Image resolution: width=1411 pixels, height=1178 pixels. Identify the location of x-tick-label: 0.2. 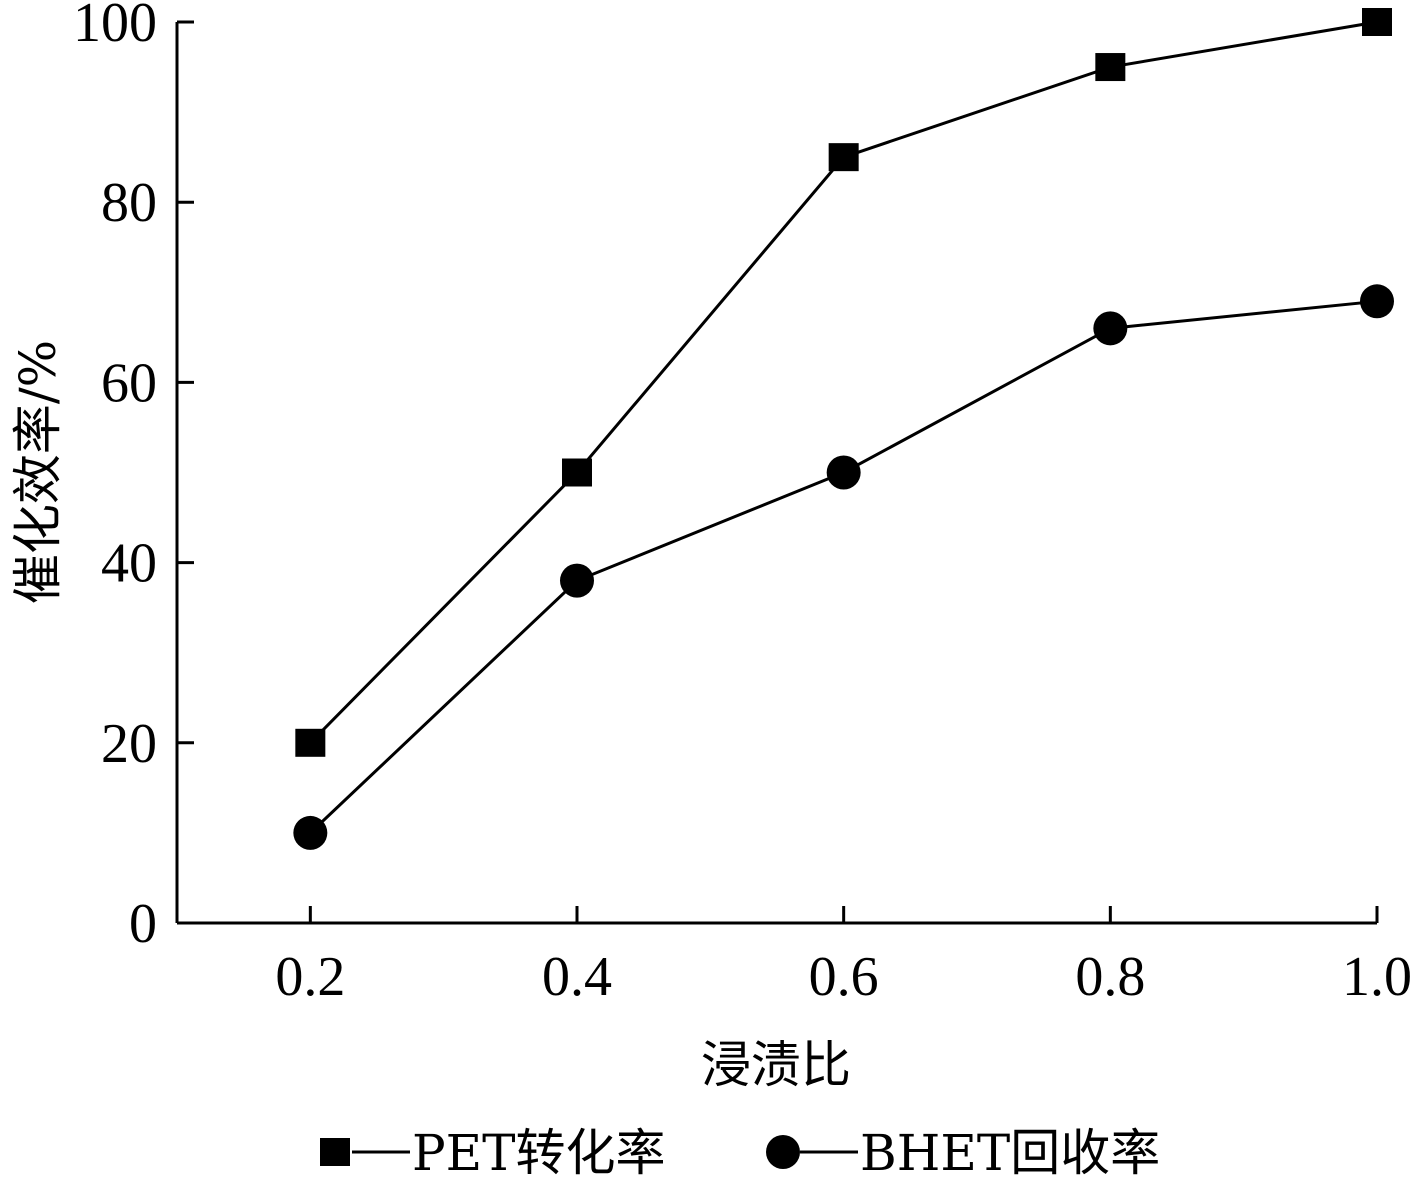
(310, 977).